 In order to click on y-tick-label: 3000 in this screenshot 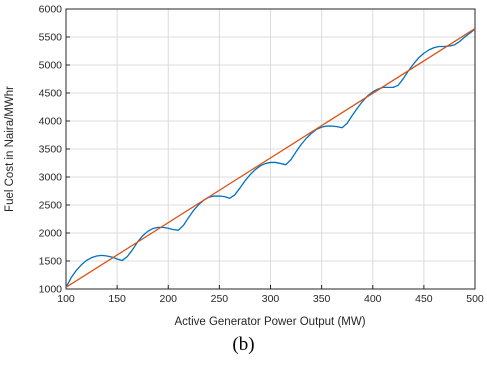, I will do `click(51, 178)`.